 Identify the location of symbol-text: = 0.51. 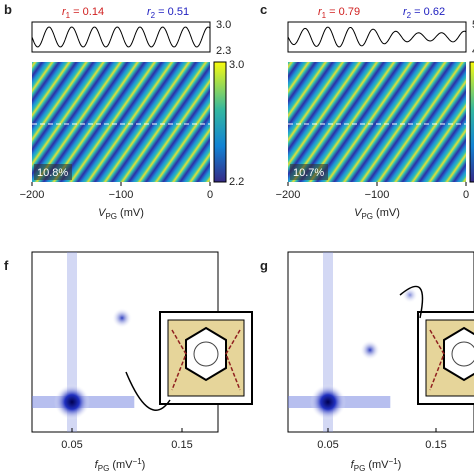
(172, 12).